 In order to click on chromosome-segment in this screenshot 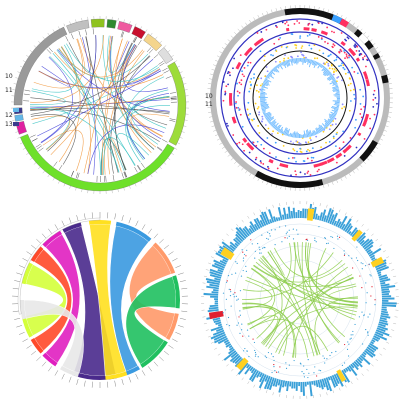, I will do `click(138, 33)`.